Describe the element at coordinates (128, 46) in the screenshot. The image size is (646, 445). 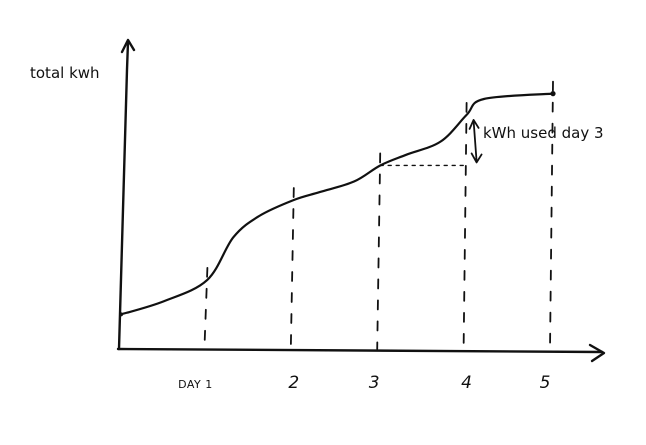
I see `y-axis-arrowhead` at that location.